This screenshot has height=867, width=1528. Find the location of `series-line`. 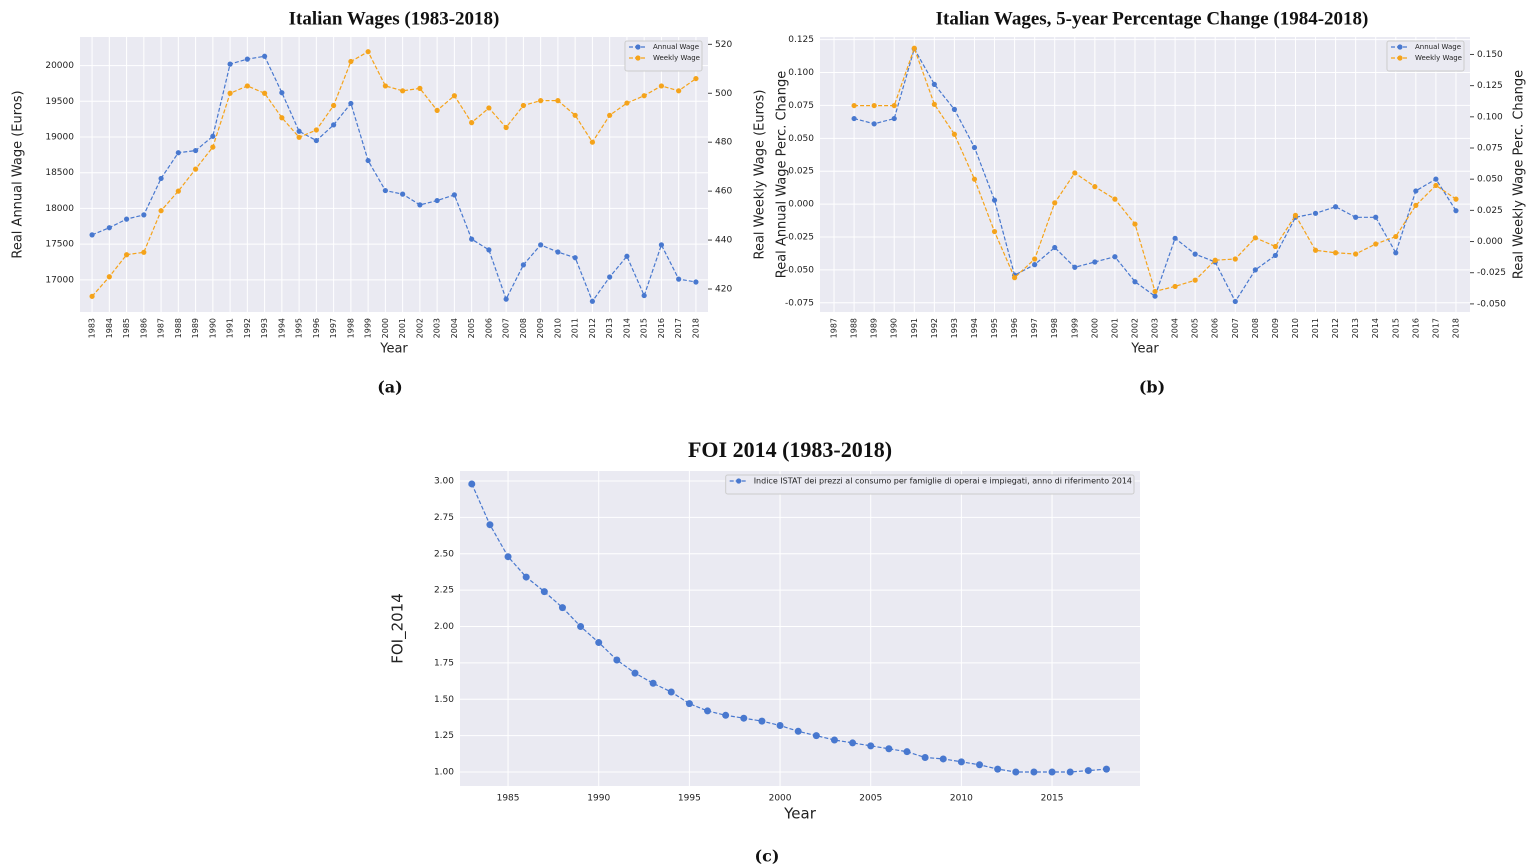

series-line is located at coordinates (789, 628).